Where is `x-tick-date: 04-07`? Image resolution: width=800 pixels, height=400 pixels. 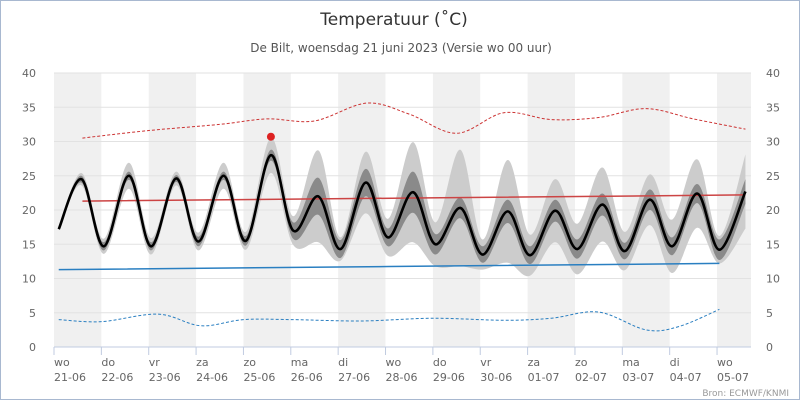
x-tick-date: 04-07 is located at coordinates (686, 377).